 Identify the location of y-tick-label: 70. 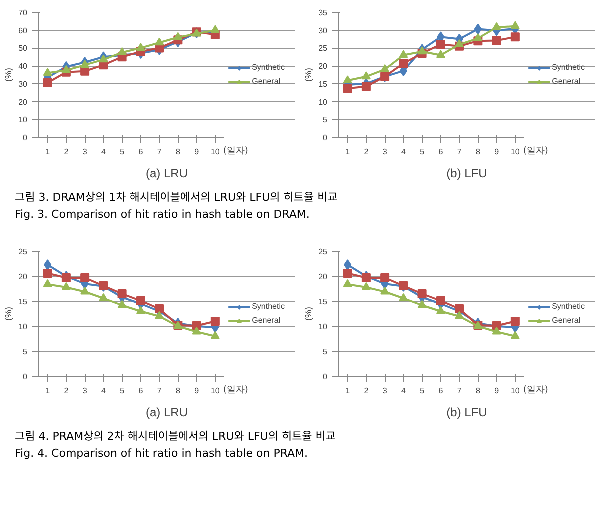
(23, 13).